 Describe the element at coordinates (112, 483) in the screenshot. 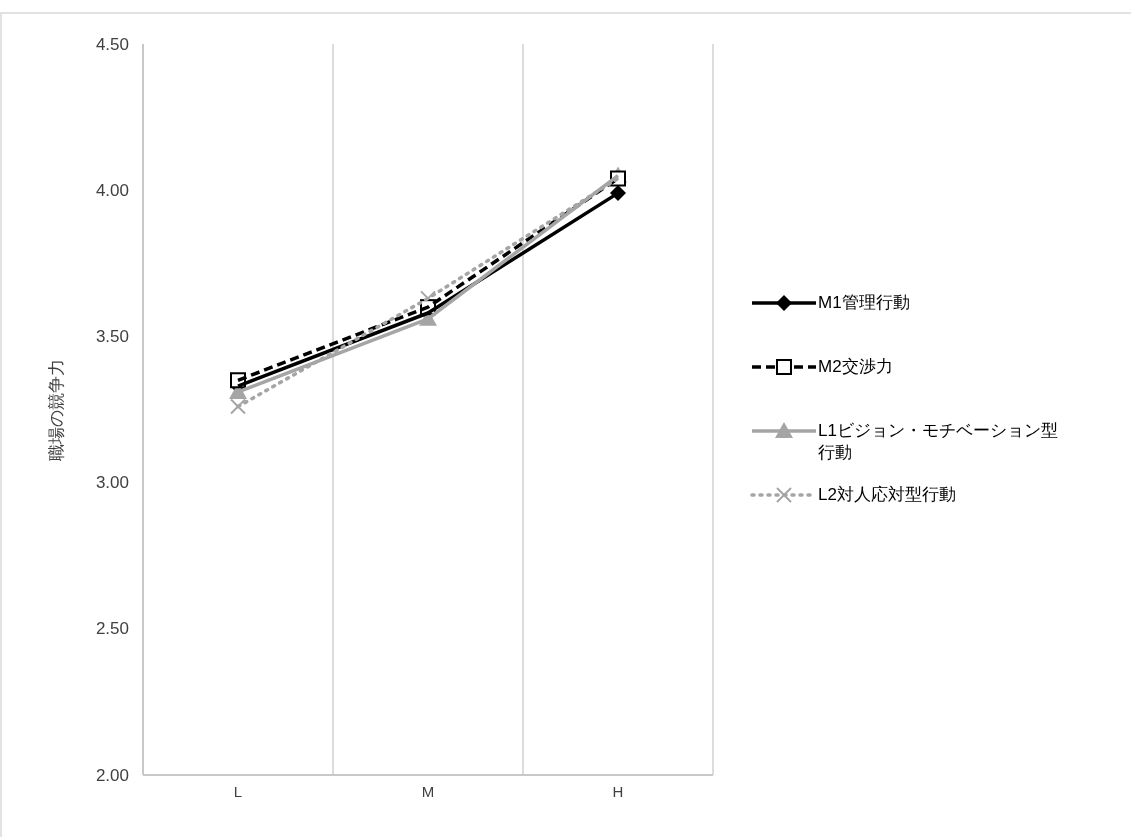

I see `y-tick-label: 3.00` at that location.